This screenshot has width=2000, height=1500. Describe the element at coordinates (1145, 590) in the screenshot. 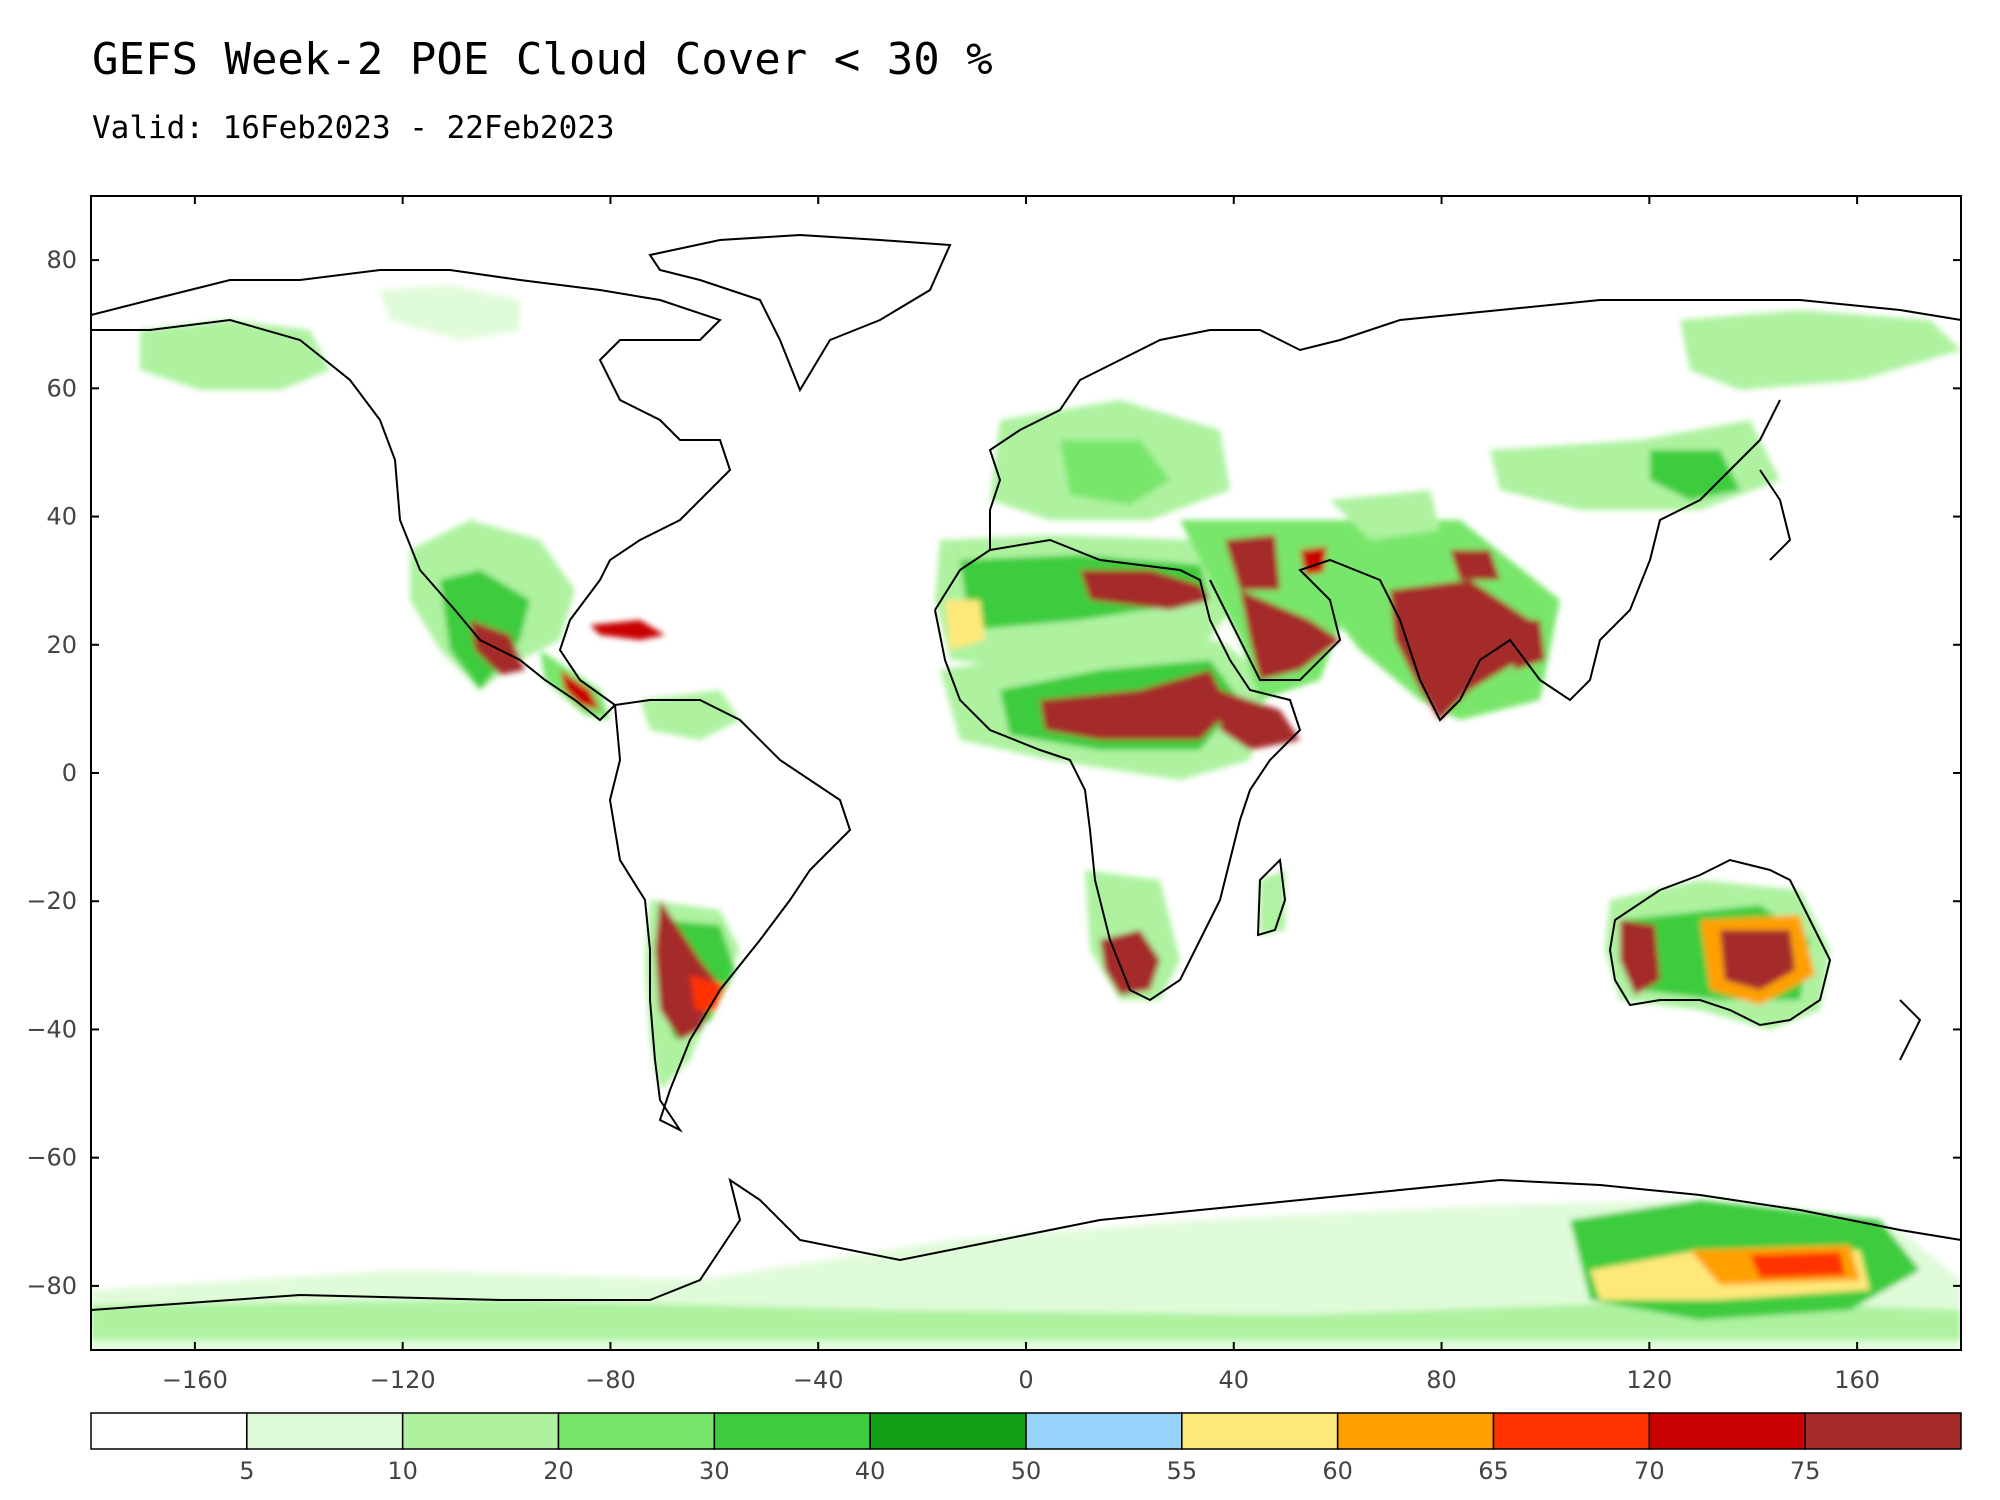

I see `field-sahara-red` at that location.